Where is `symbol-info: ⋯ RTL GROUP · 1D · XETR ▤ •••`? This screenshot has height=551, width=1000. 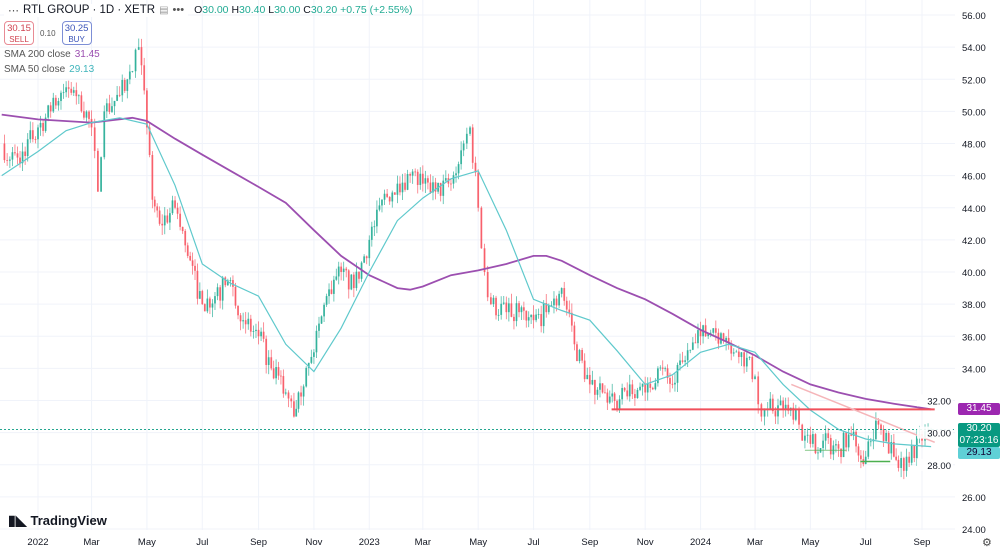 symbol-info: ⋯ RTL GROUP · 1D · XETR ▤ ••• is located at coordinates (96, 10).